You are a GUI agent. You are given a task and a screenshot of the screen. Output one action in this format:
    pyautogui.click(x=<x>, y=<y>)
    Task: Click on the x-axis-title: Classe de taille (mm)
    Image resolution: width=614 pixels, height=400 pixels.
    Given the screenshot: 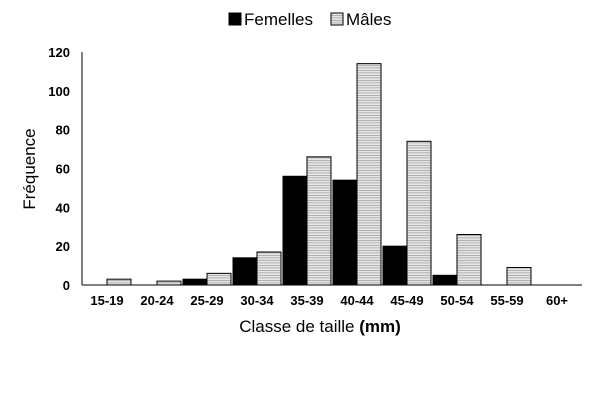 What is the action you would take?
    pyautogui.click(x=320, y=326)
    